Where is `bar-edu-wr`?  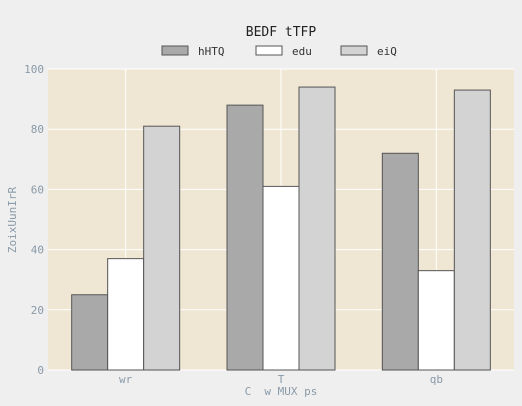 bar-edu-wr is located at coordinates (126, 314).